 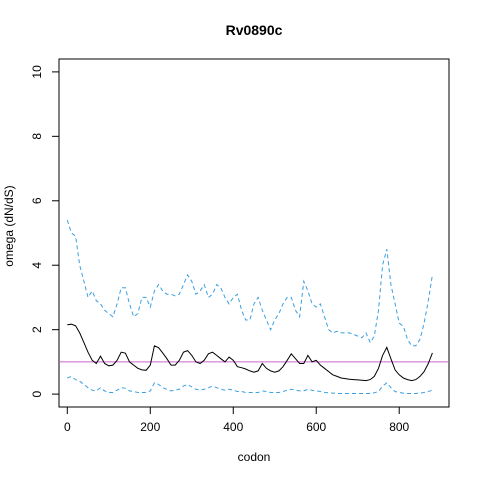 I want to click on series-lower-line, so click(x=250, y=384).